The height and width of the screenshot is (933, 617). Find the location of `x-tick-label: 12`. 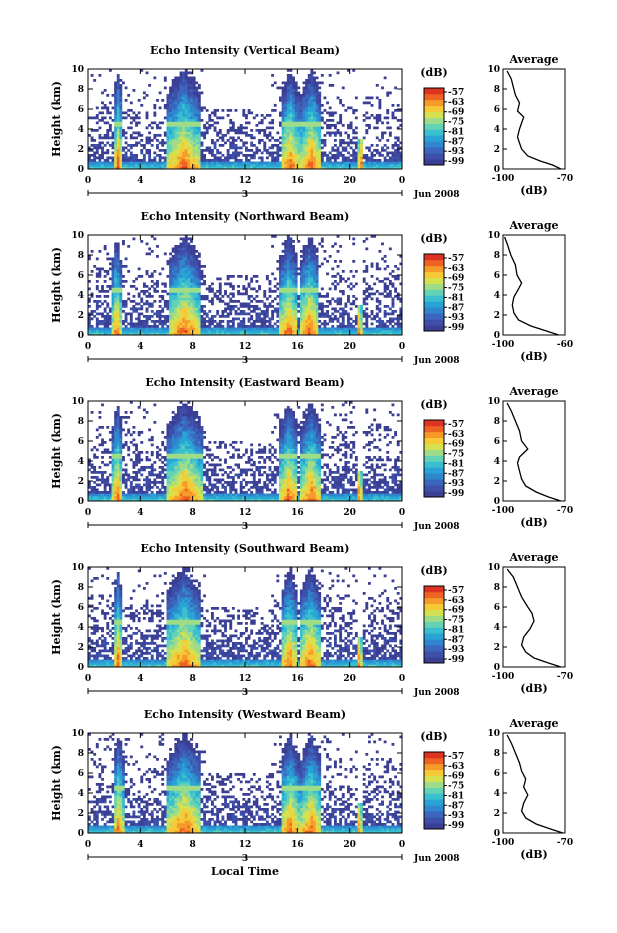

x-tick-label: 12 is located at coordinates (245, 181).